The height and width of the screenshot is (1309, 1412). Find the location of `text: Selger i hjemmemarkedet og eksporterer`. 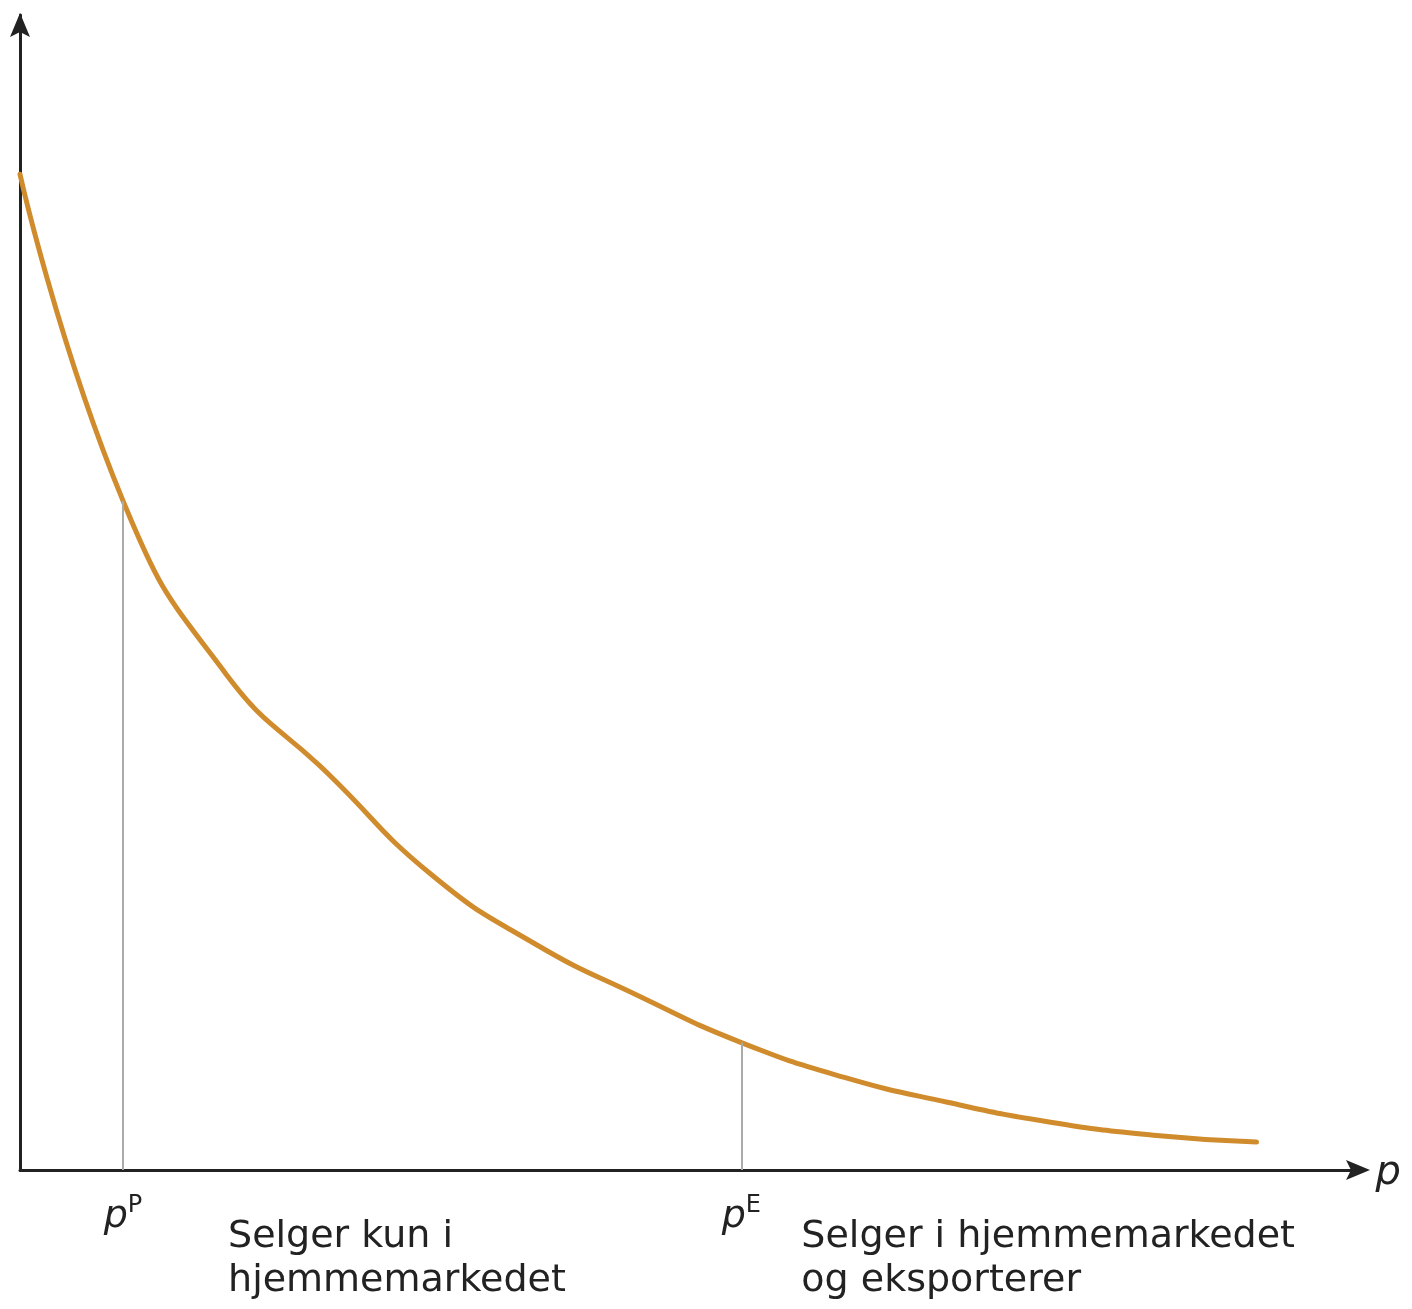

text: Selger i hjemmemarkedet og eksporterer is located at coordinates (1048, 1256).